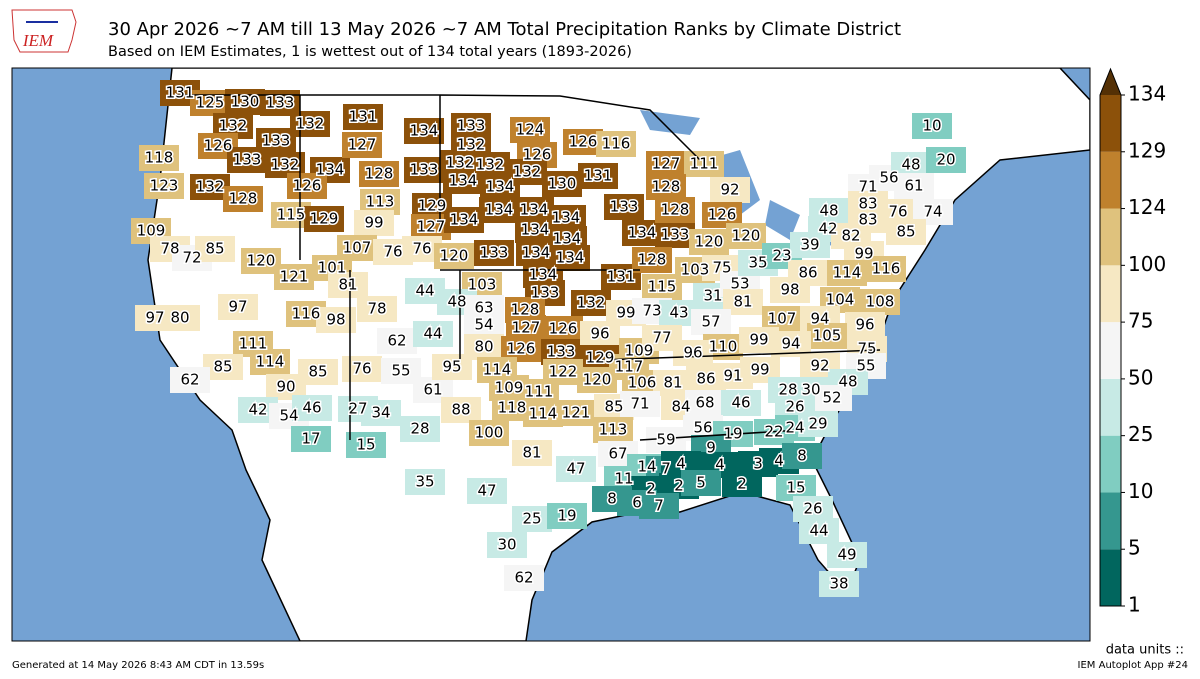 This screenshot has width=1200, height=679. What do you see at coordinates (483, 347) in the screenshot?
I see `district-rank: 80` at bounding box center [483, 347].